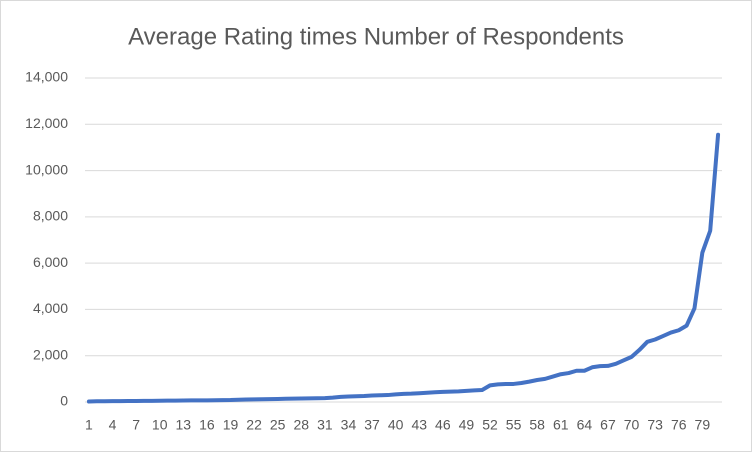 The image size is (752, 452). What do you see at coordinates (207, 425) in the screenshot?
I see `x-tick-label: 16` at bounding box center [207, 425].